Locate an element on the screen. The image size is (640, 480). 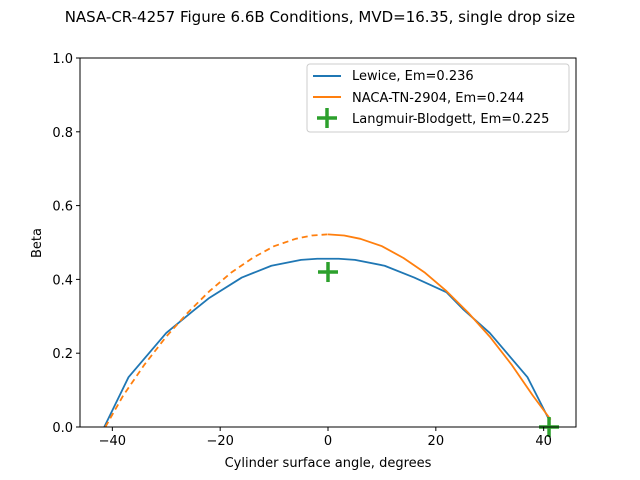
y-axis-label: Beta is located at coordinates (37, 243).